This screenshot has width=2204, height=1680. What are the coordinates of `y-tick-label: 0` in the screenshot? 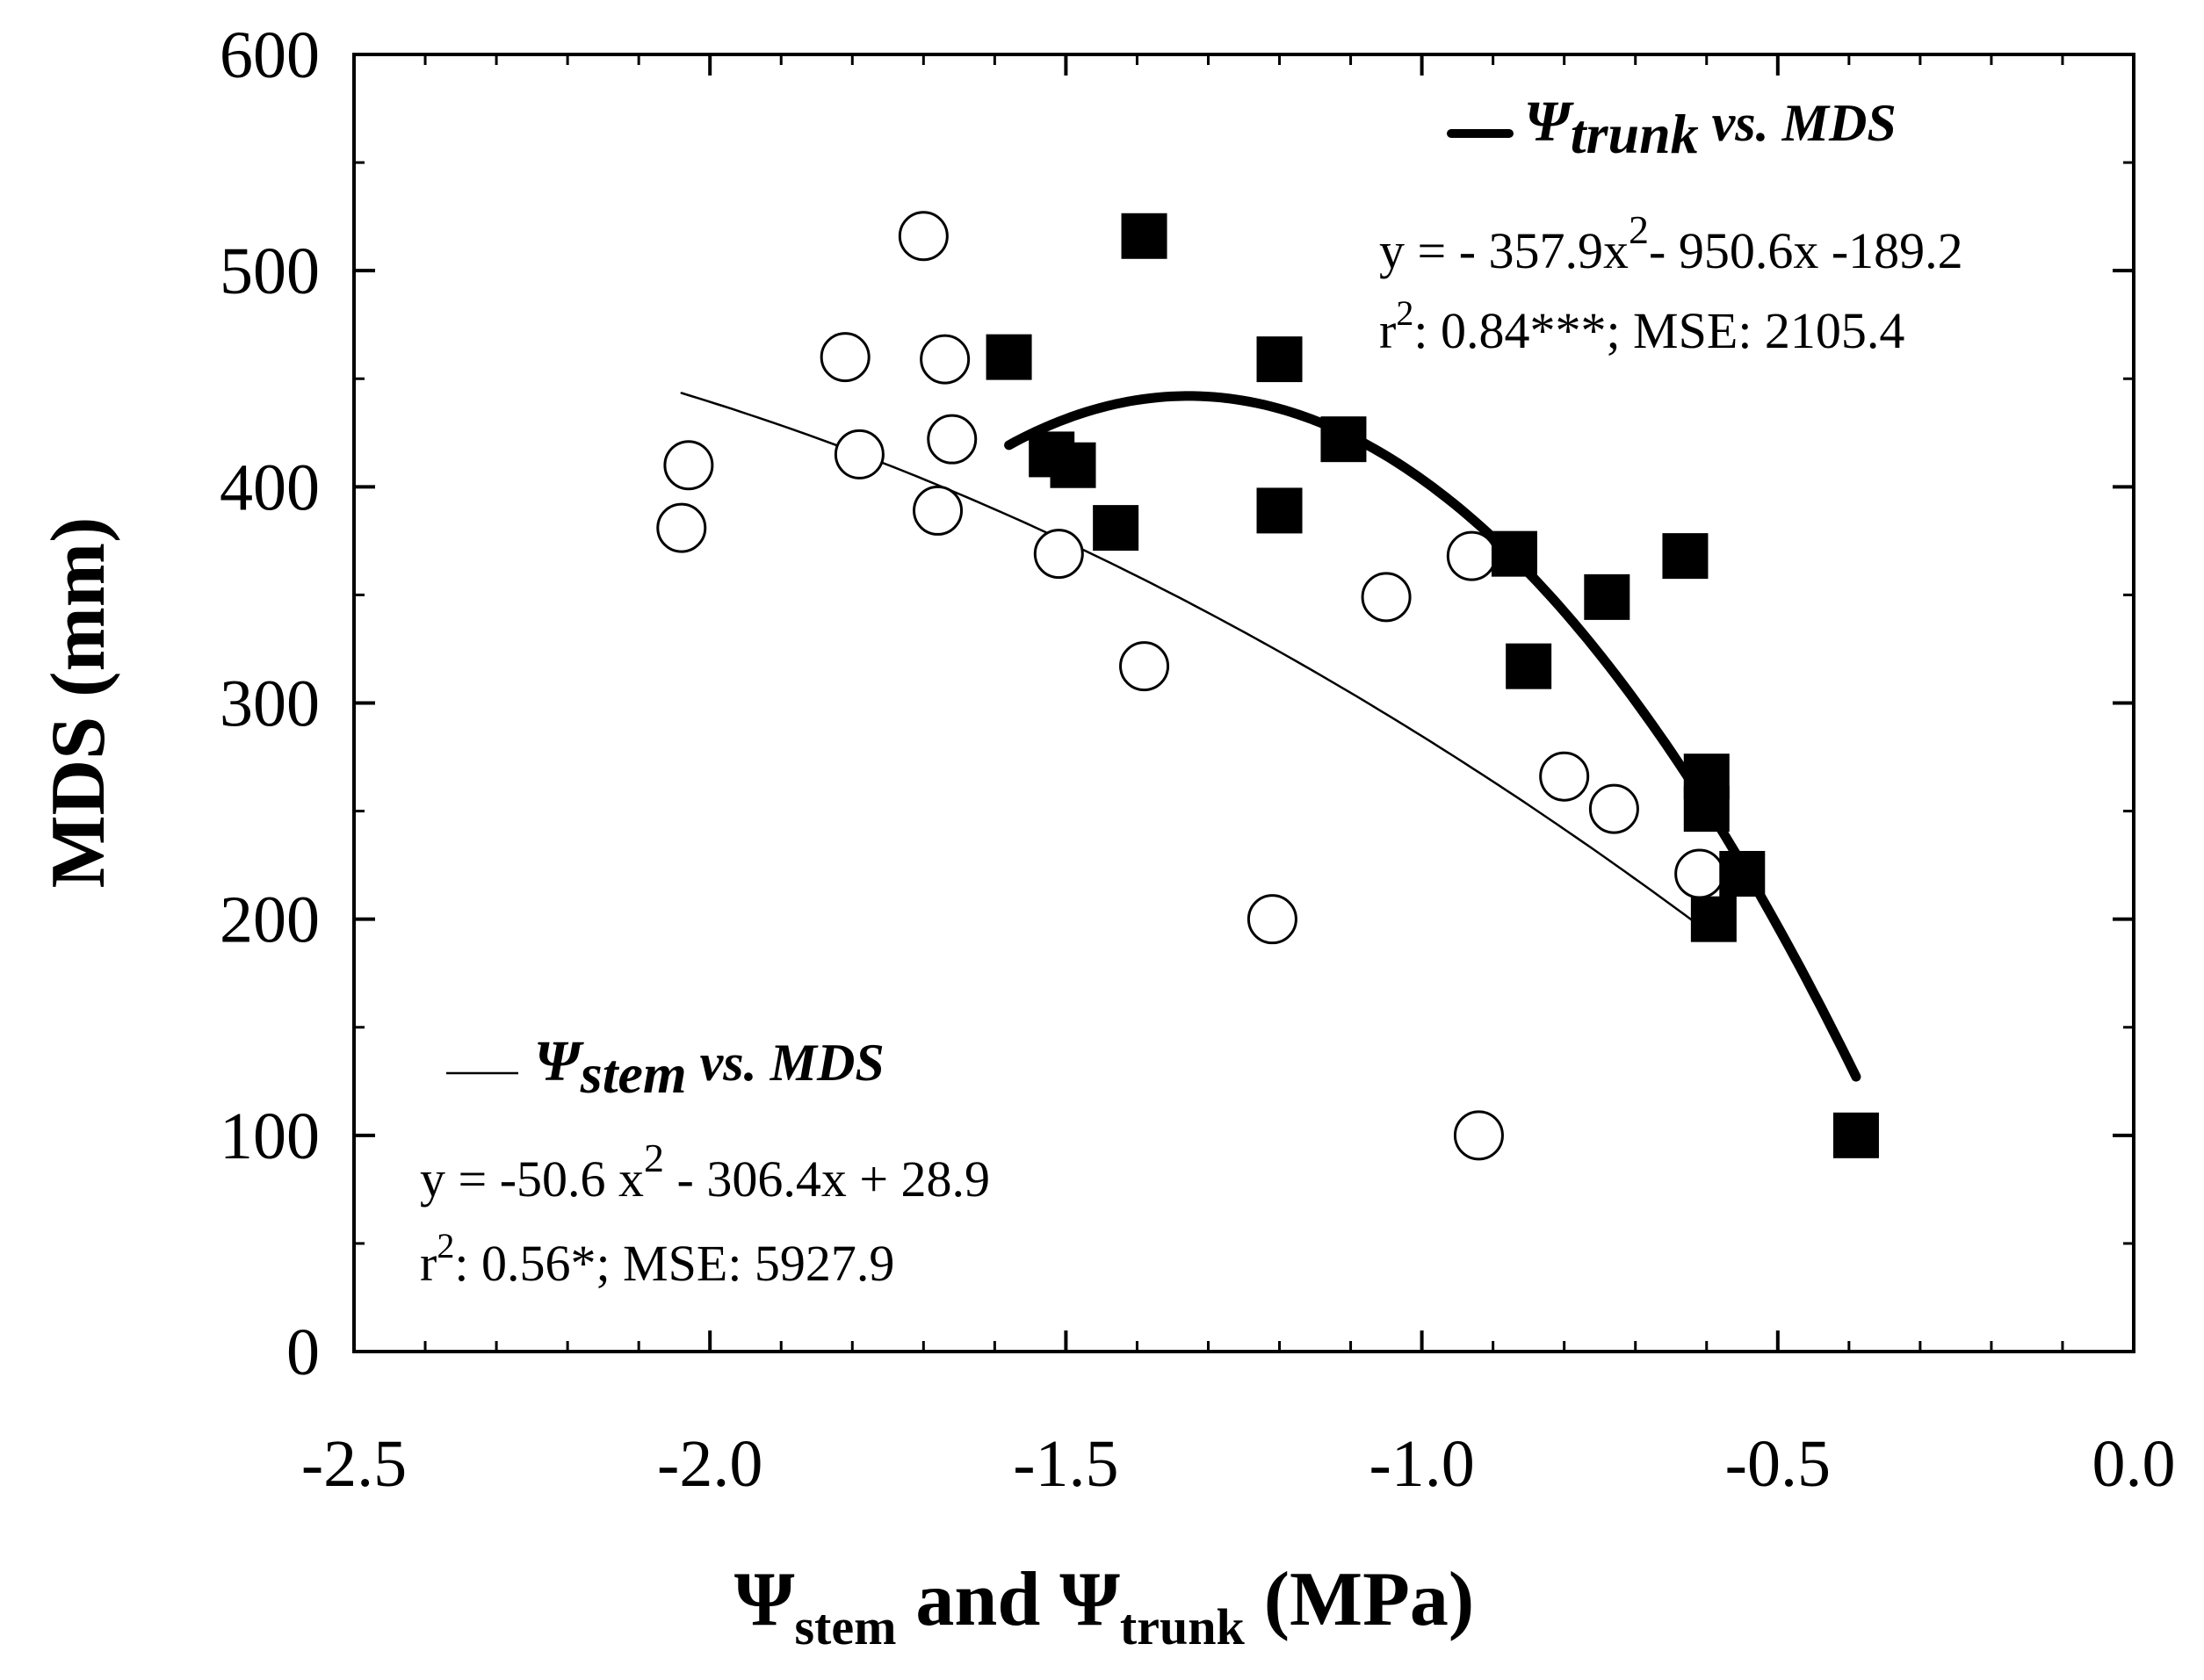 It's located at (303, 1352).